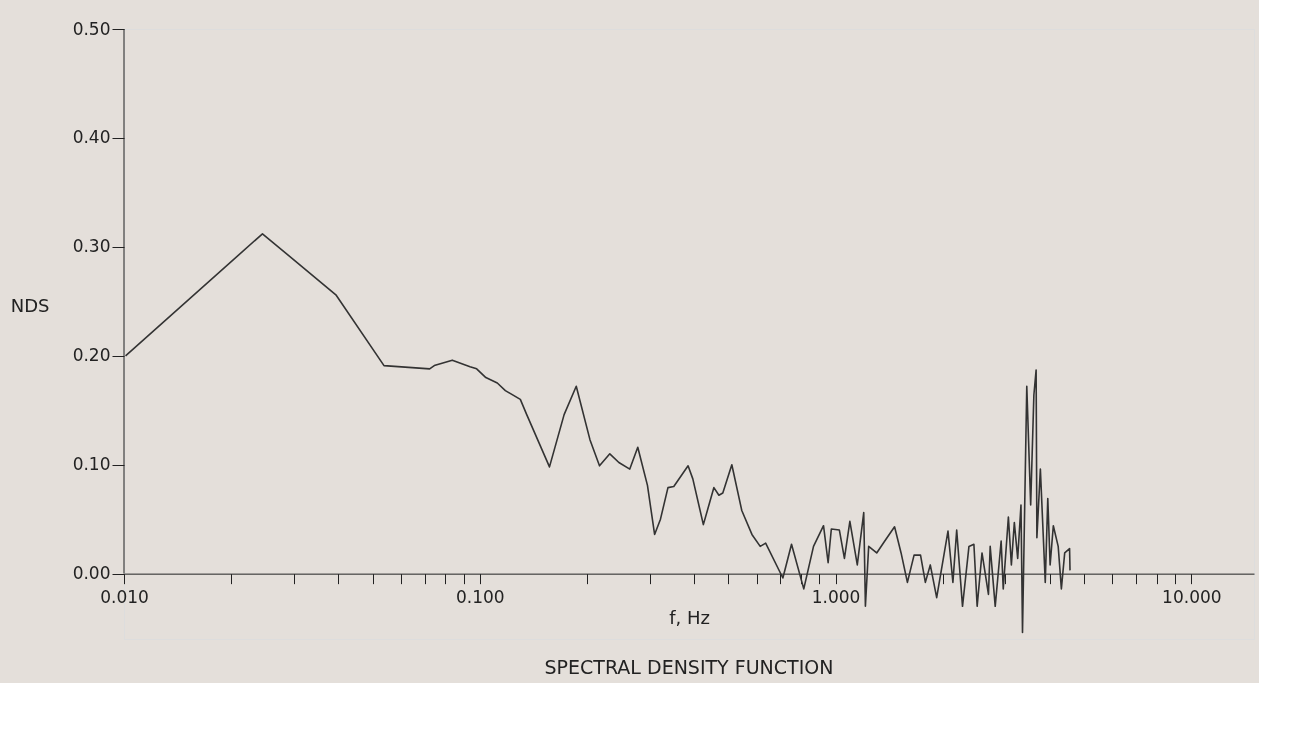  I want to click on y-tick-label: 0.10, so click(91, 464).